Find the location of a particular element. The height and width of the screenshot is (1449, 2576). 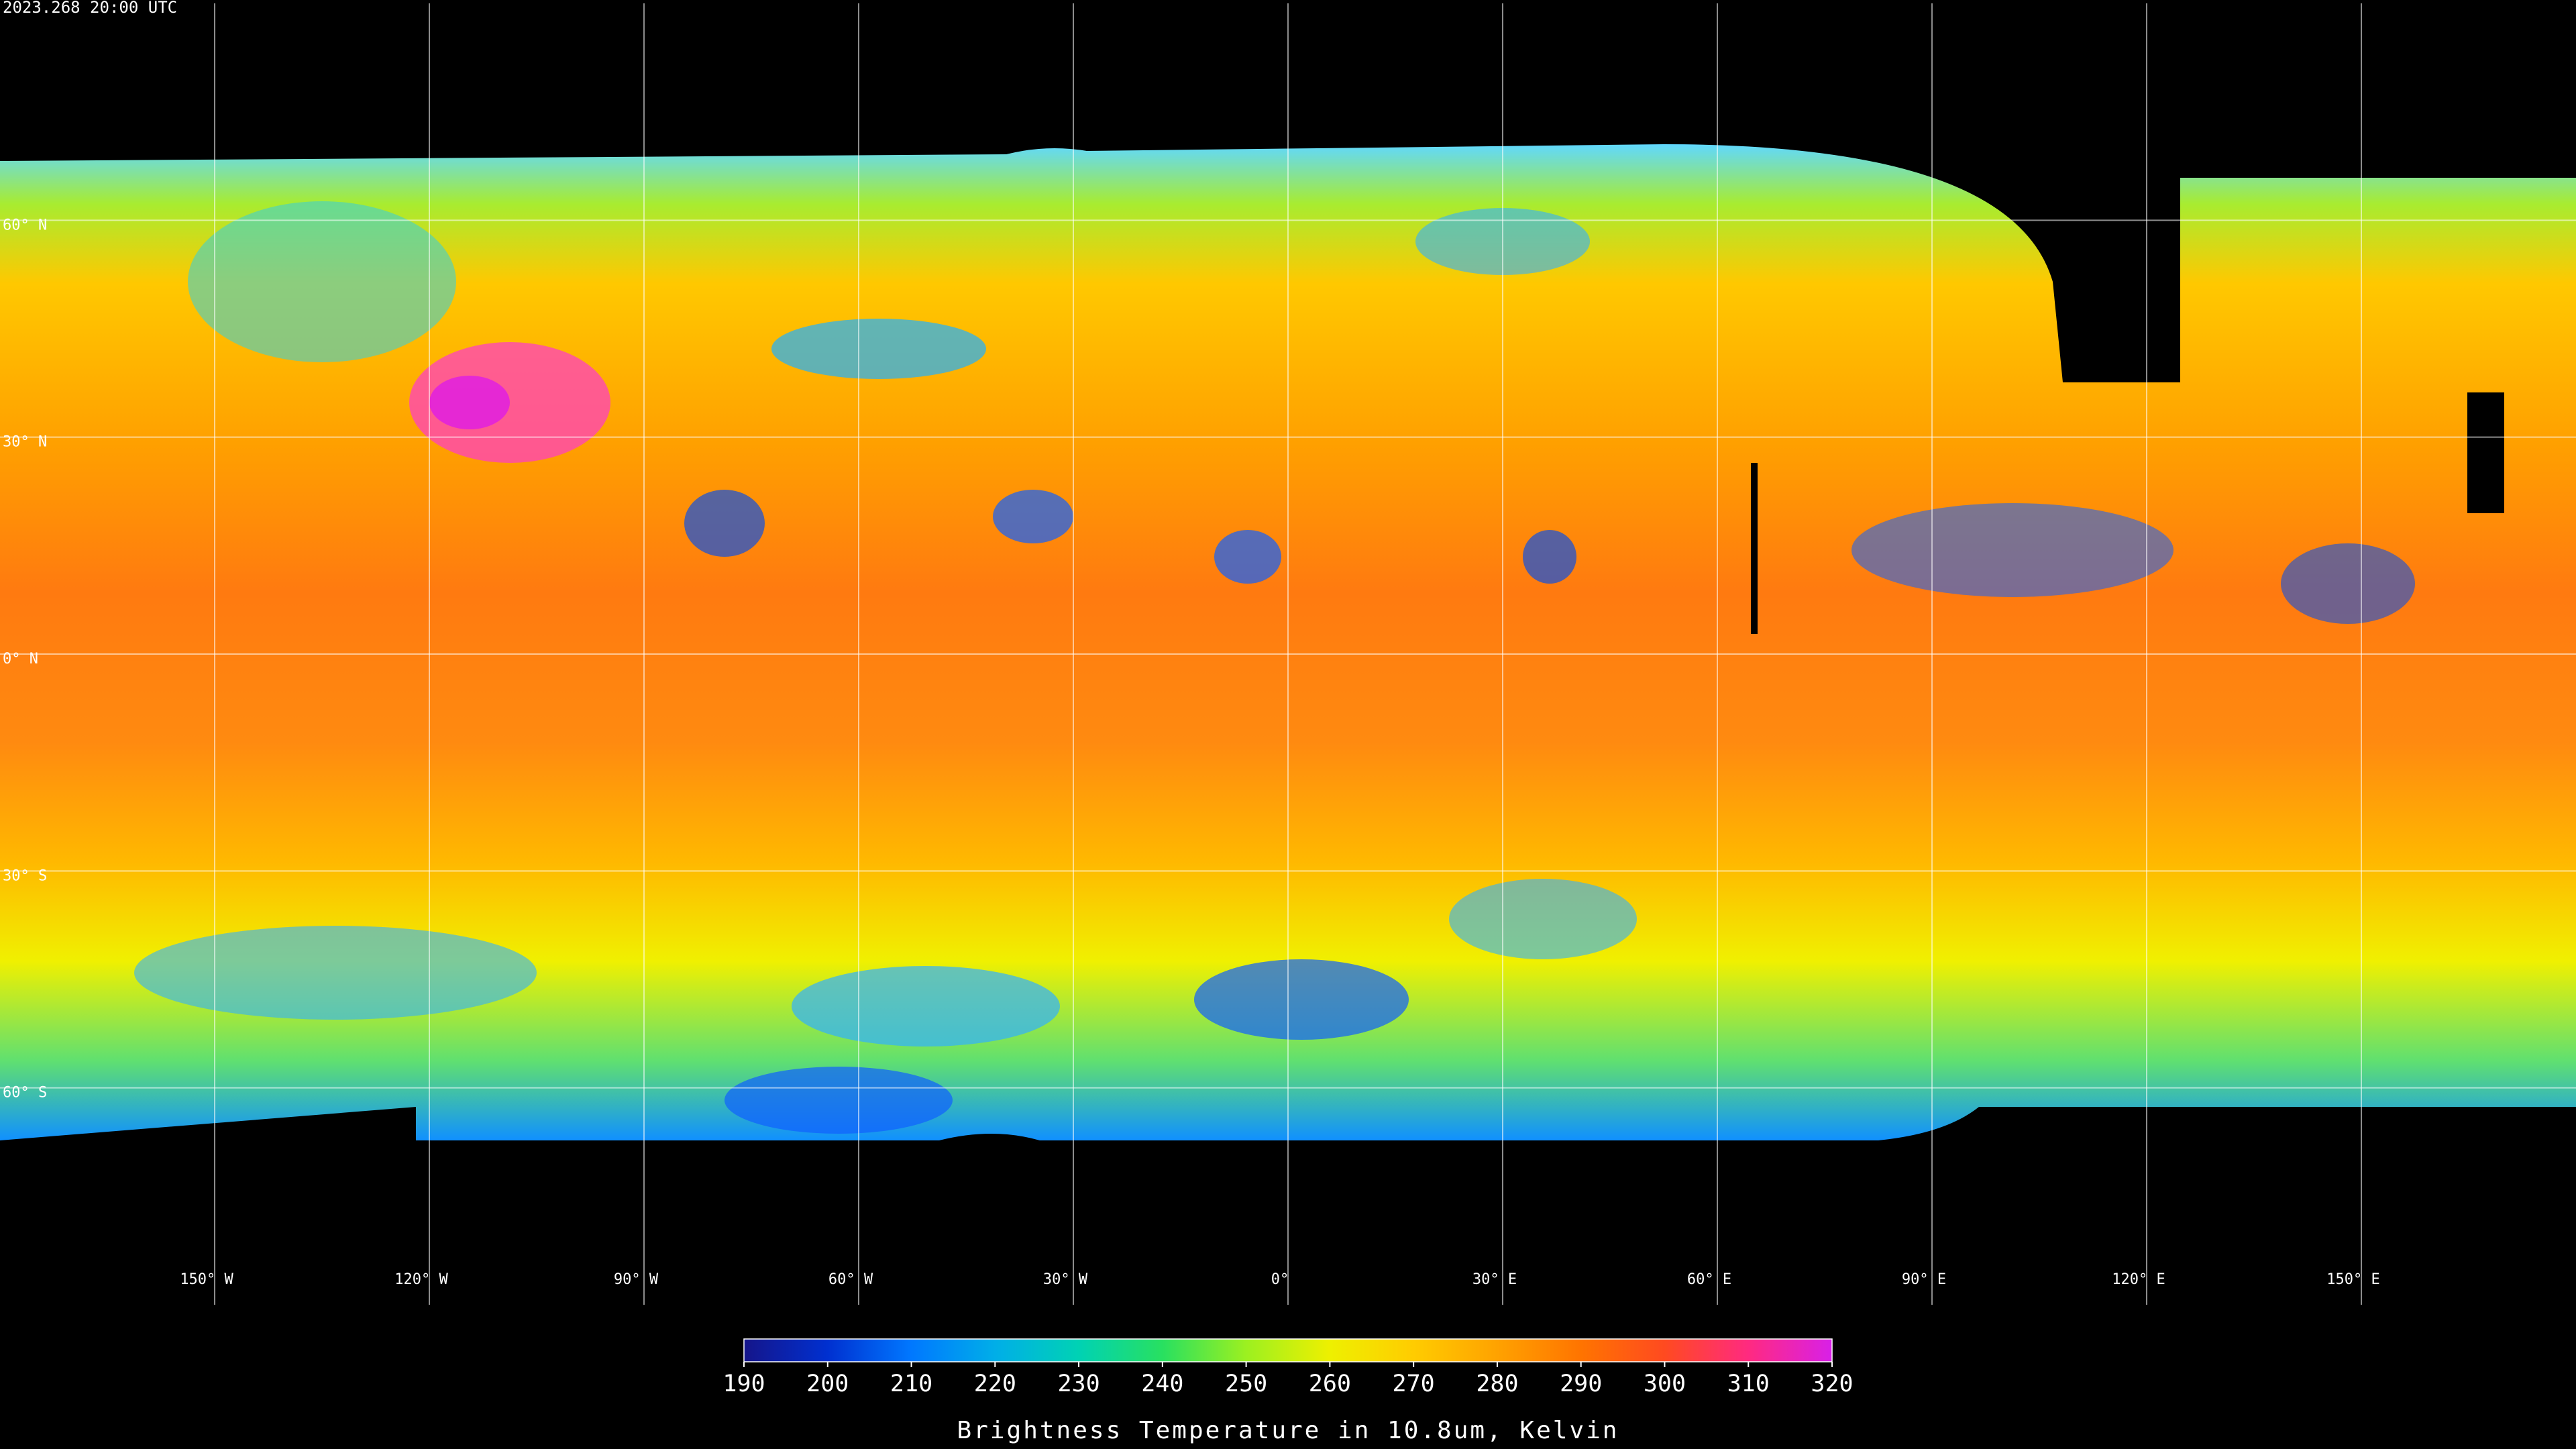

lon-label: 30° E is located at coordinates (1494, 1279).